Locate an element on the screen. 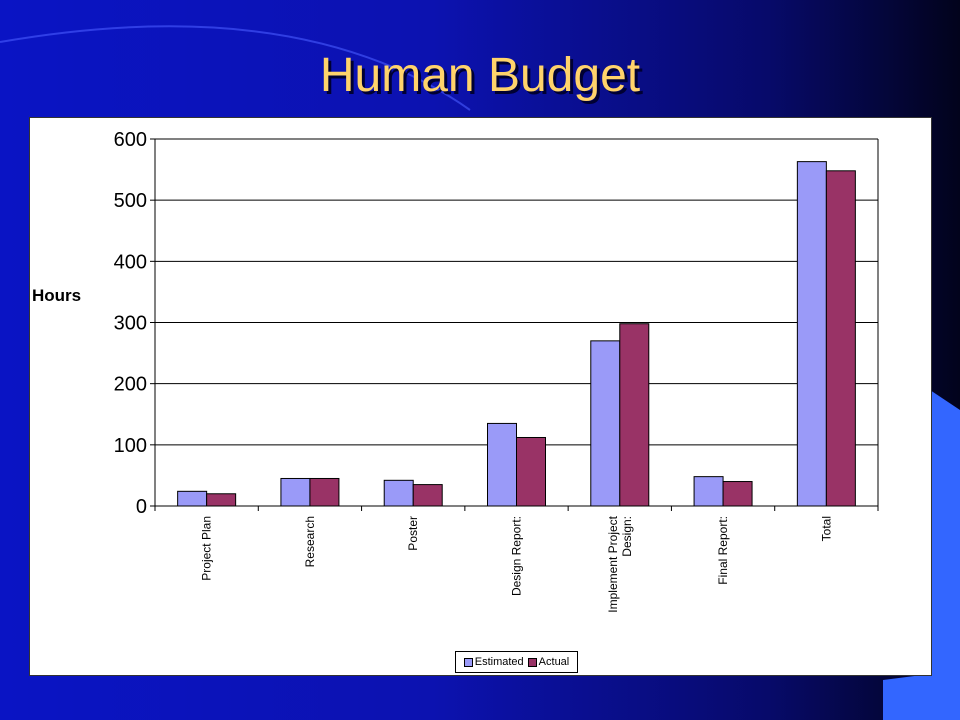 This screenshot has width=960, height=720. x-tick-label-line: Design Report: is located at coordinates (517, 556).